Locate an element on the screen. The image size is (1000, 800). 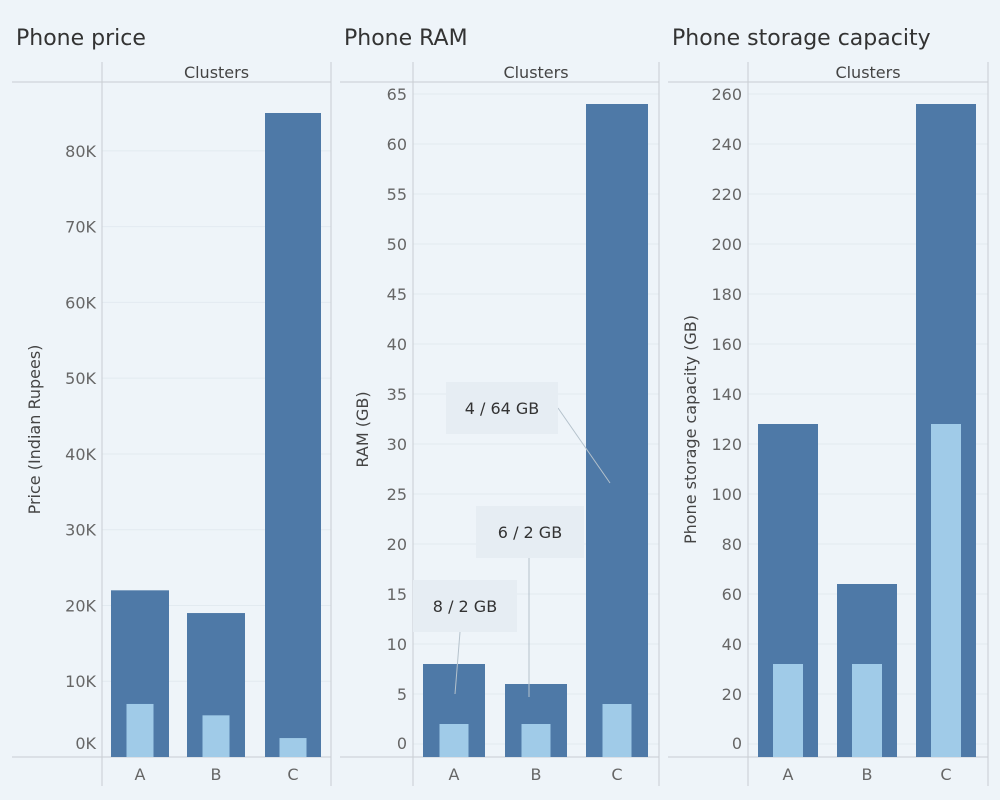
y-tick-label: 55 is located at coordinates (397, 194).